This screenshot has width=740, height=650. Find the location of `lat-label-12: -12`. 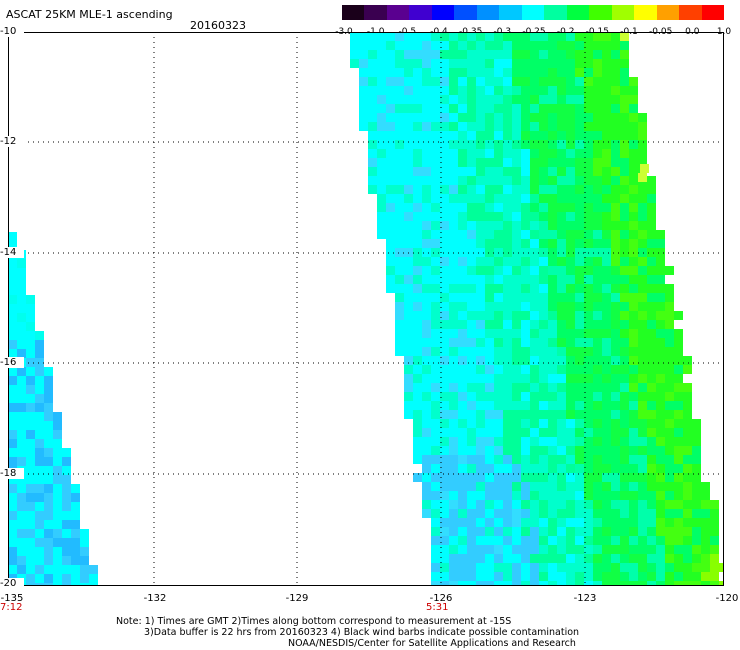

lat-label-12: -12 is located at coordinates (12, 141).